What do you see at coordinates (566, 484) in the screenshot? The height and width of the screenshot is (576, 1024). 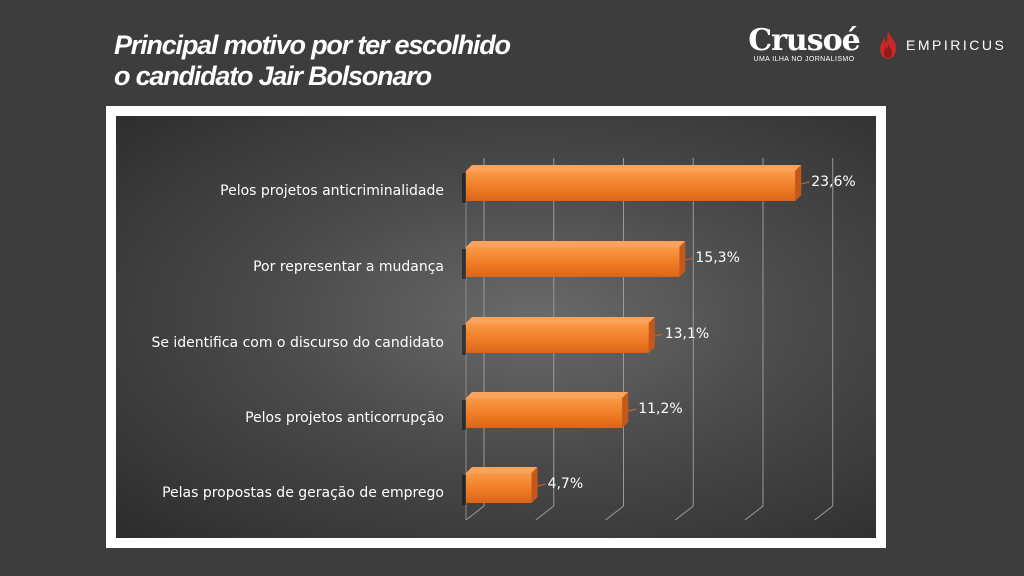 I see `data-label: 4,7%` at bounding box center [566, 484].